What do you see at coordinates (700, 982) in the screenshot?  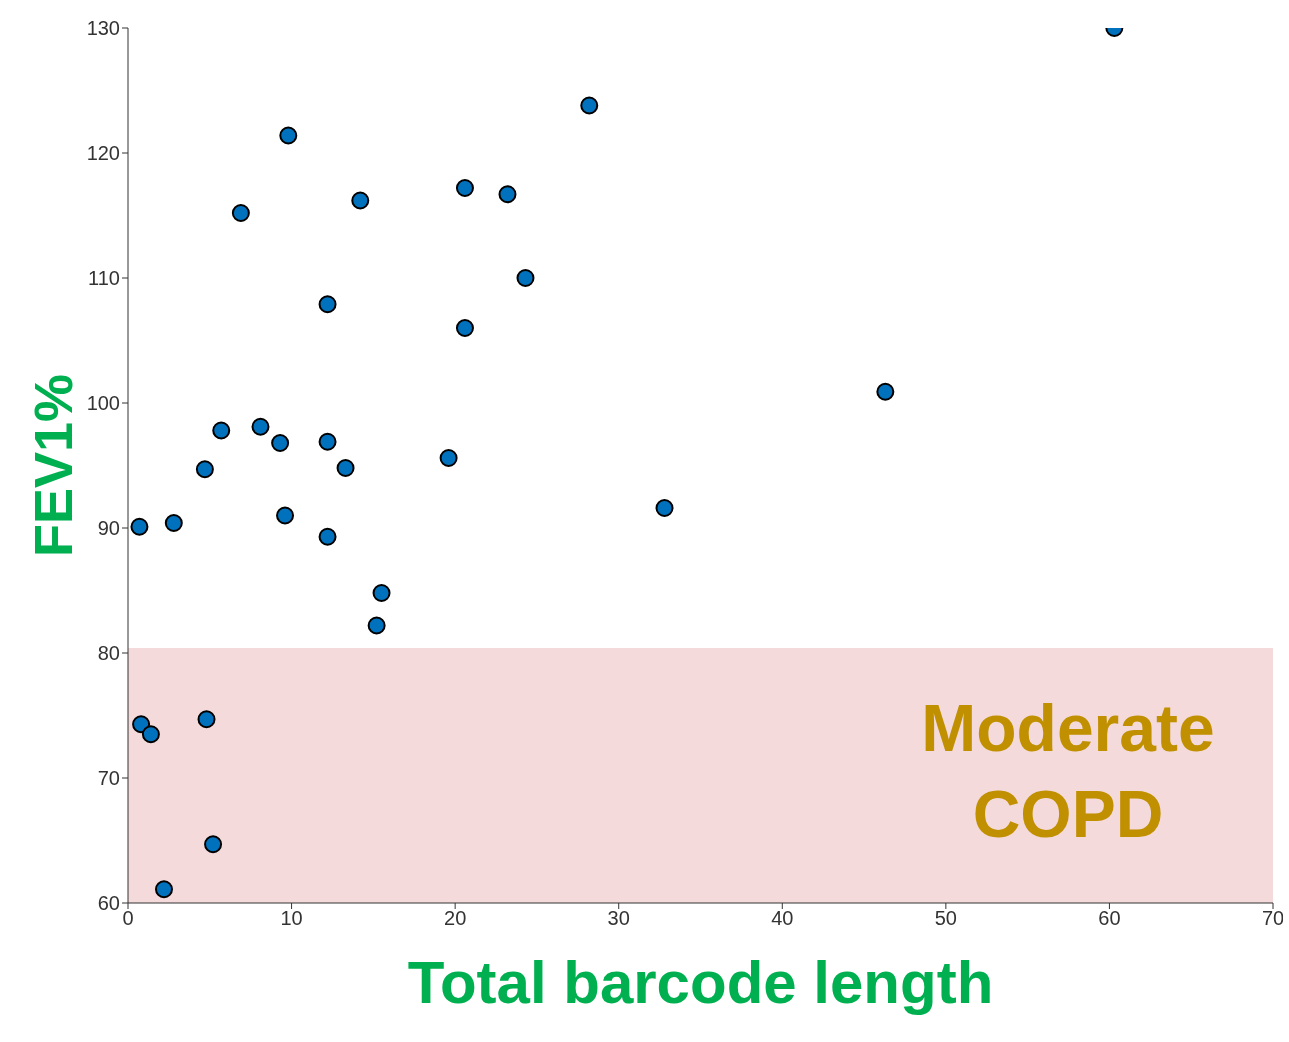 I see `x-axis-title: Total barcode length` at bounding box center [700, 982].